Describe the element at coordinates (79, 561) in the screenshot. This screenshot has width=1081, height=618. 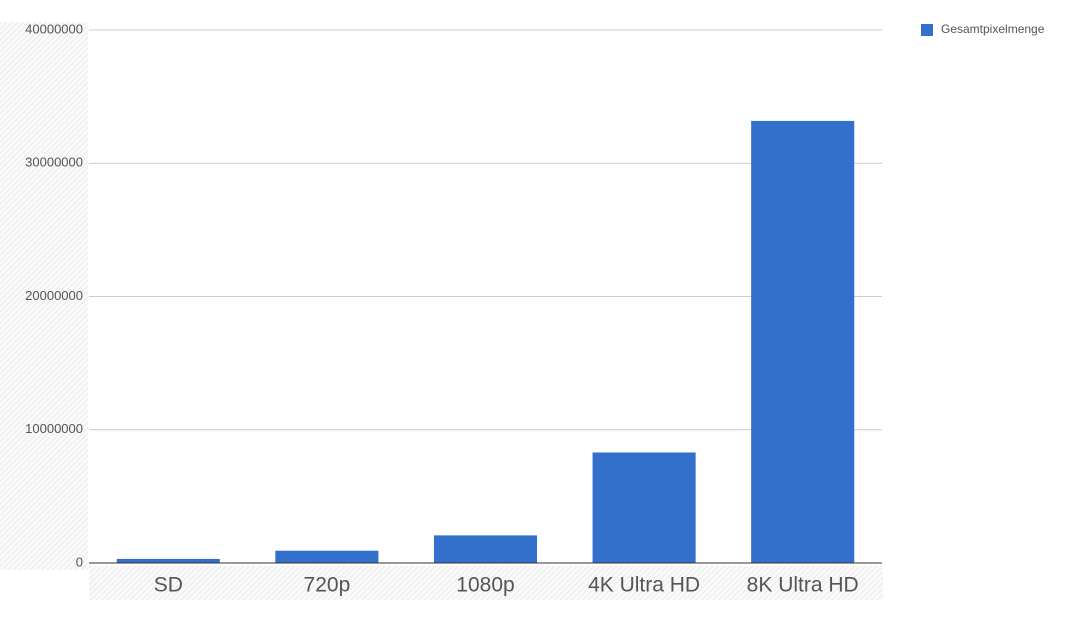
I see `y-tick-label: 0` at that location.